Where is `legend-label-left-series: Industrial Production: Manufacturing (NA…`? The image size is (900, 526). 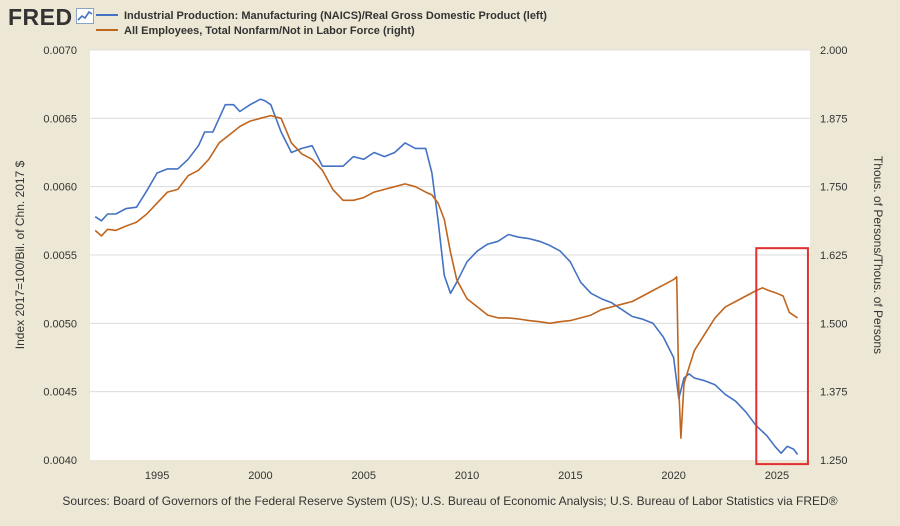 legend-label-left-series: Industrial Production: Manufacturing (NA… is located at coordinates (335, 16).